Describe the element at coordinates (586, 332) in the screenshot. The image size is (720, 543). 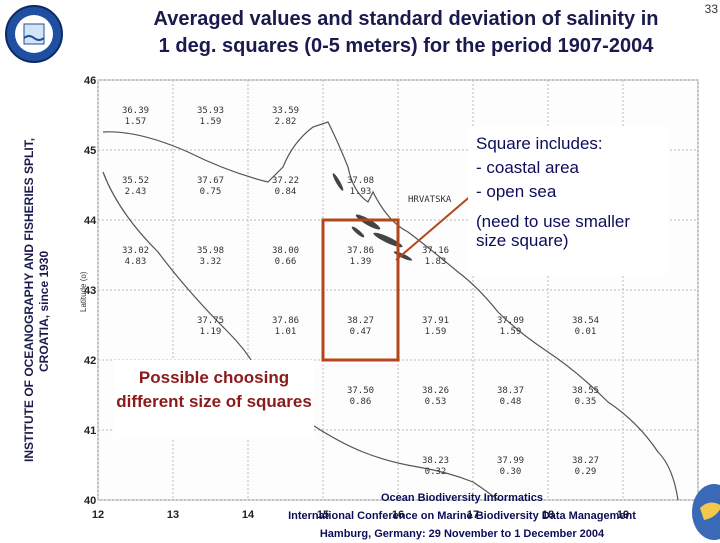
I see `cell-sd: 0.01` at that location.